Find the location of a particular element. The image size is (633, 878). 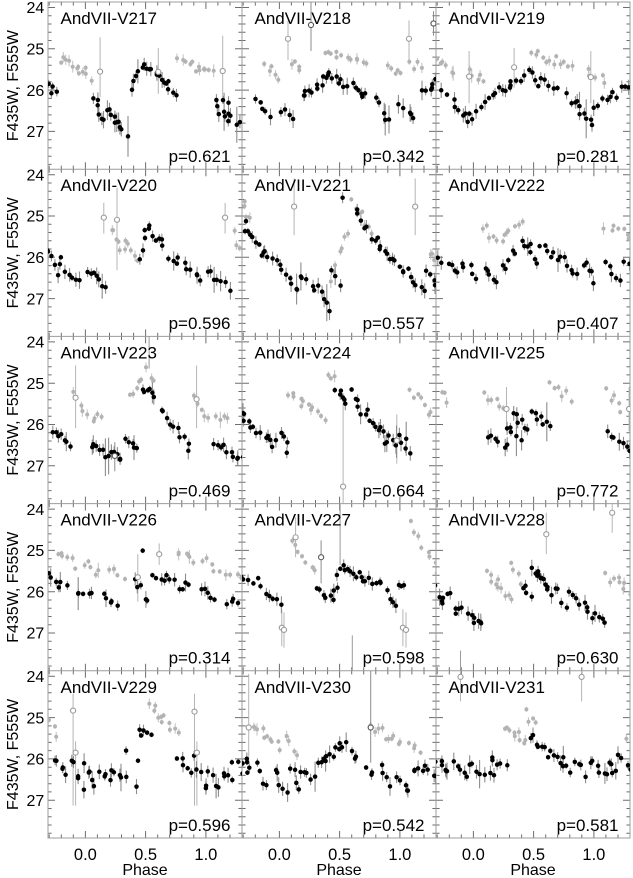

svg-text: p=0.664 is located at coordinates (394, 490).